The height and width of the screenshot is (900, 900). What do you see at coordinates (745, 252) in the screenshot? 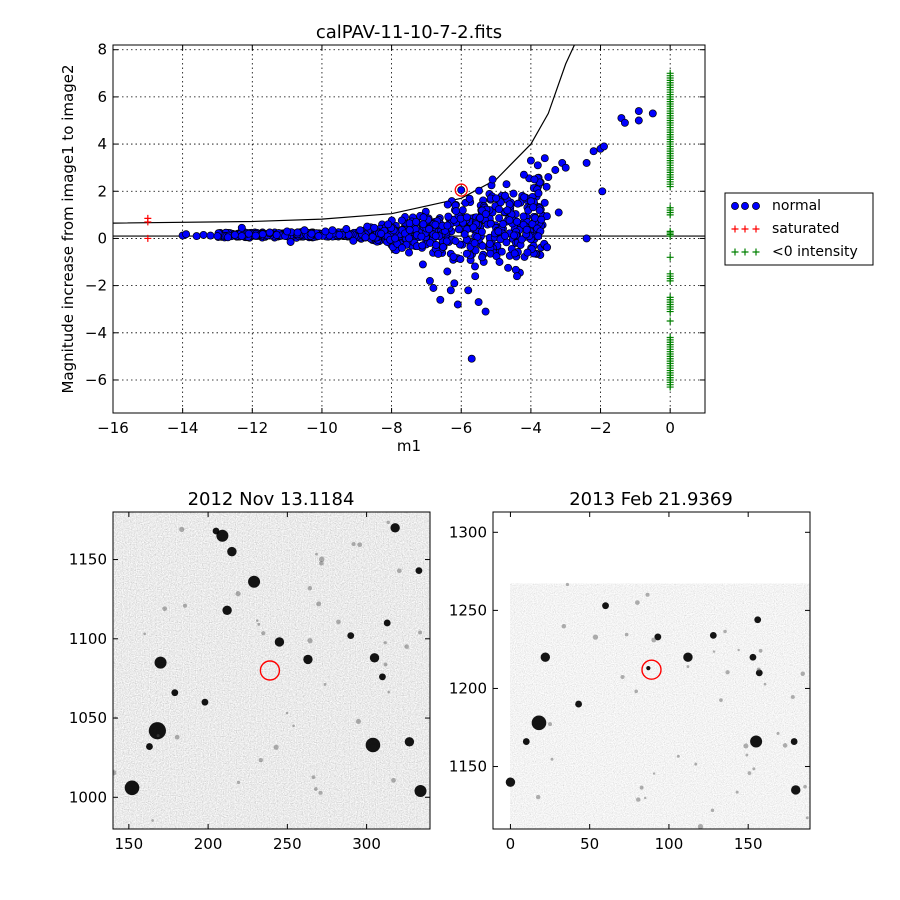
I see `legend-marker-negative-intensity` at bounding box center [745, 252].